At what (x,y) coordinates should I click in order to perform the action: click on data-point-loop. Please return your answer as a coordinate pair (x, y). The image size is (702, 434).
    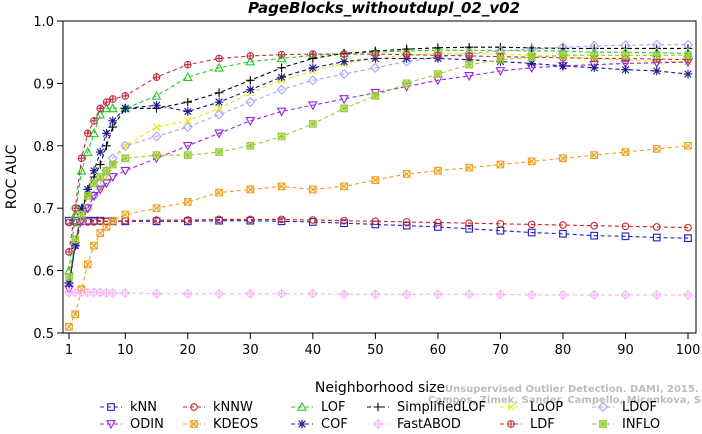
    Looking at the image, I should click on (156, 127).